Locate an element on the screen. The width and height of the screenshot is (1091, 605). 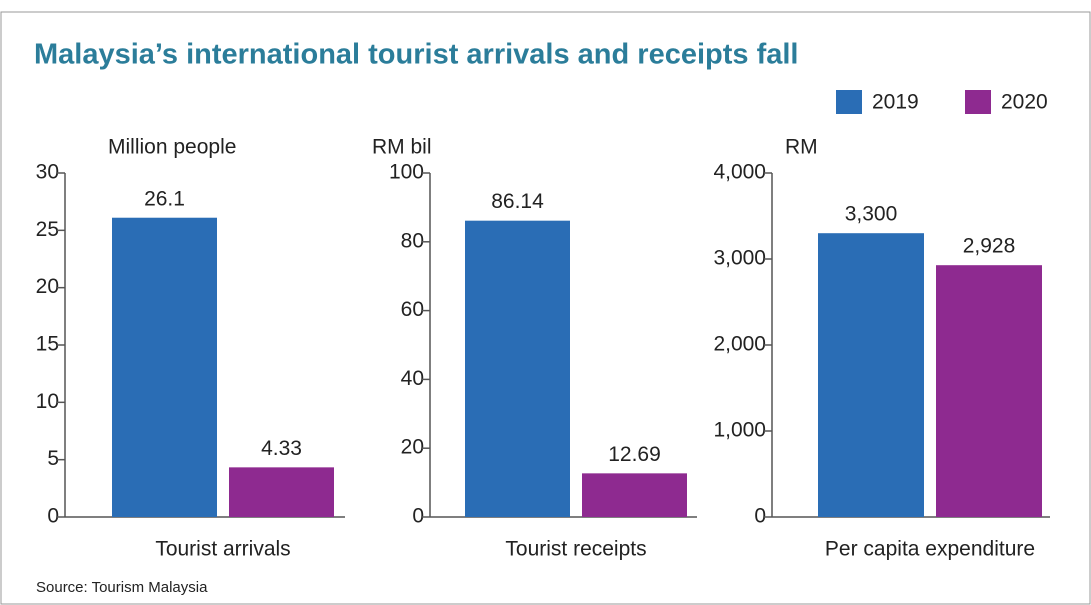
value-label: 4.33 is located at coordinates (281, 448).